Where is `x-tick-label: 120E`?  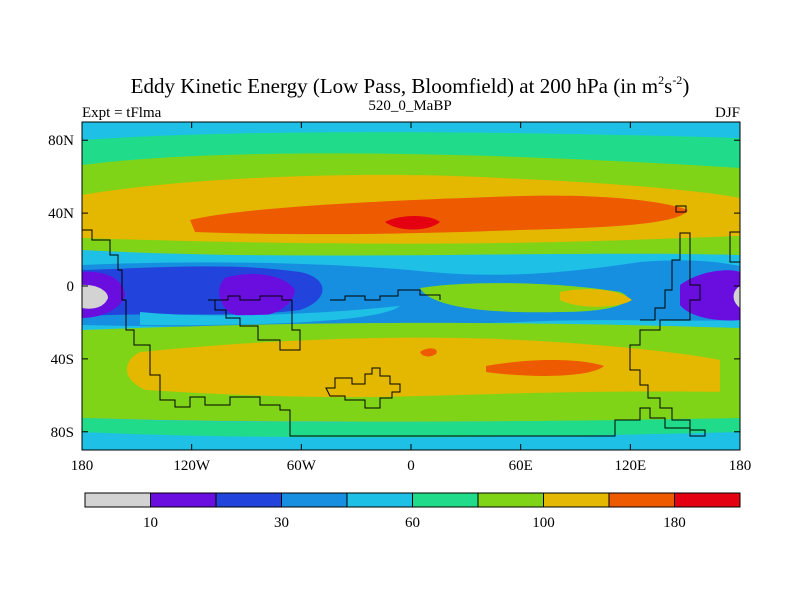 x-tick-label: 120E is located at coordinates (630, 466).